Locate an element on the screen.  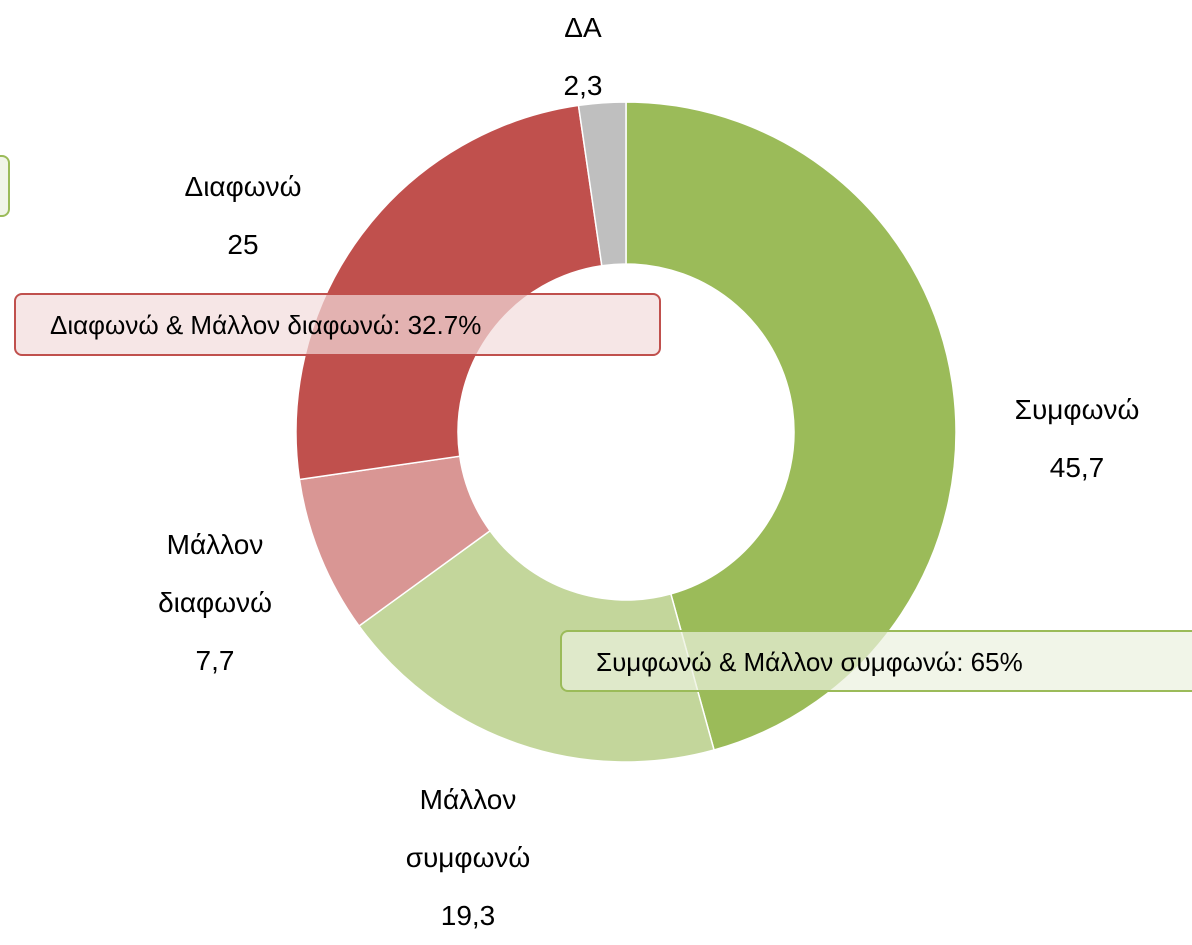
category-label: Συμφωνώ is located at coordinates (1077, 409).